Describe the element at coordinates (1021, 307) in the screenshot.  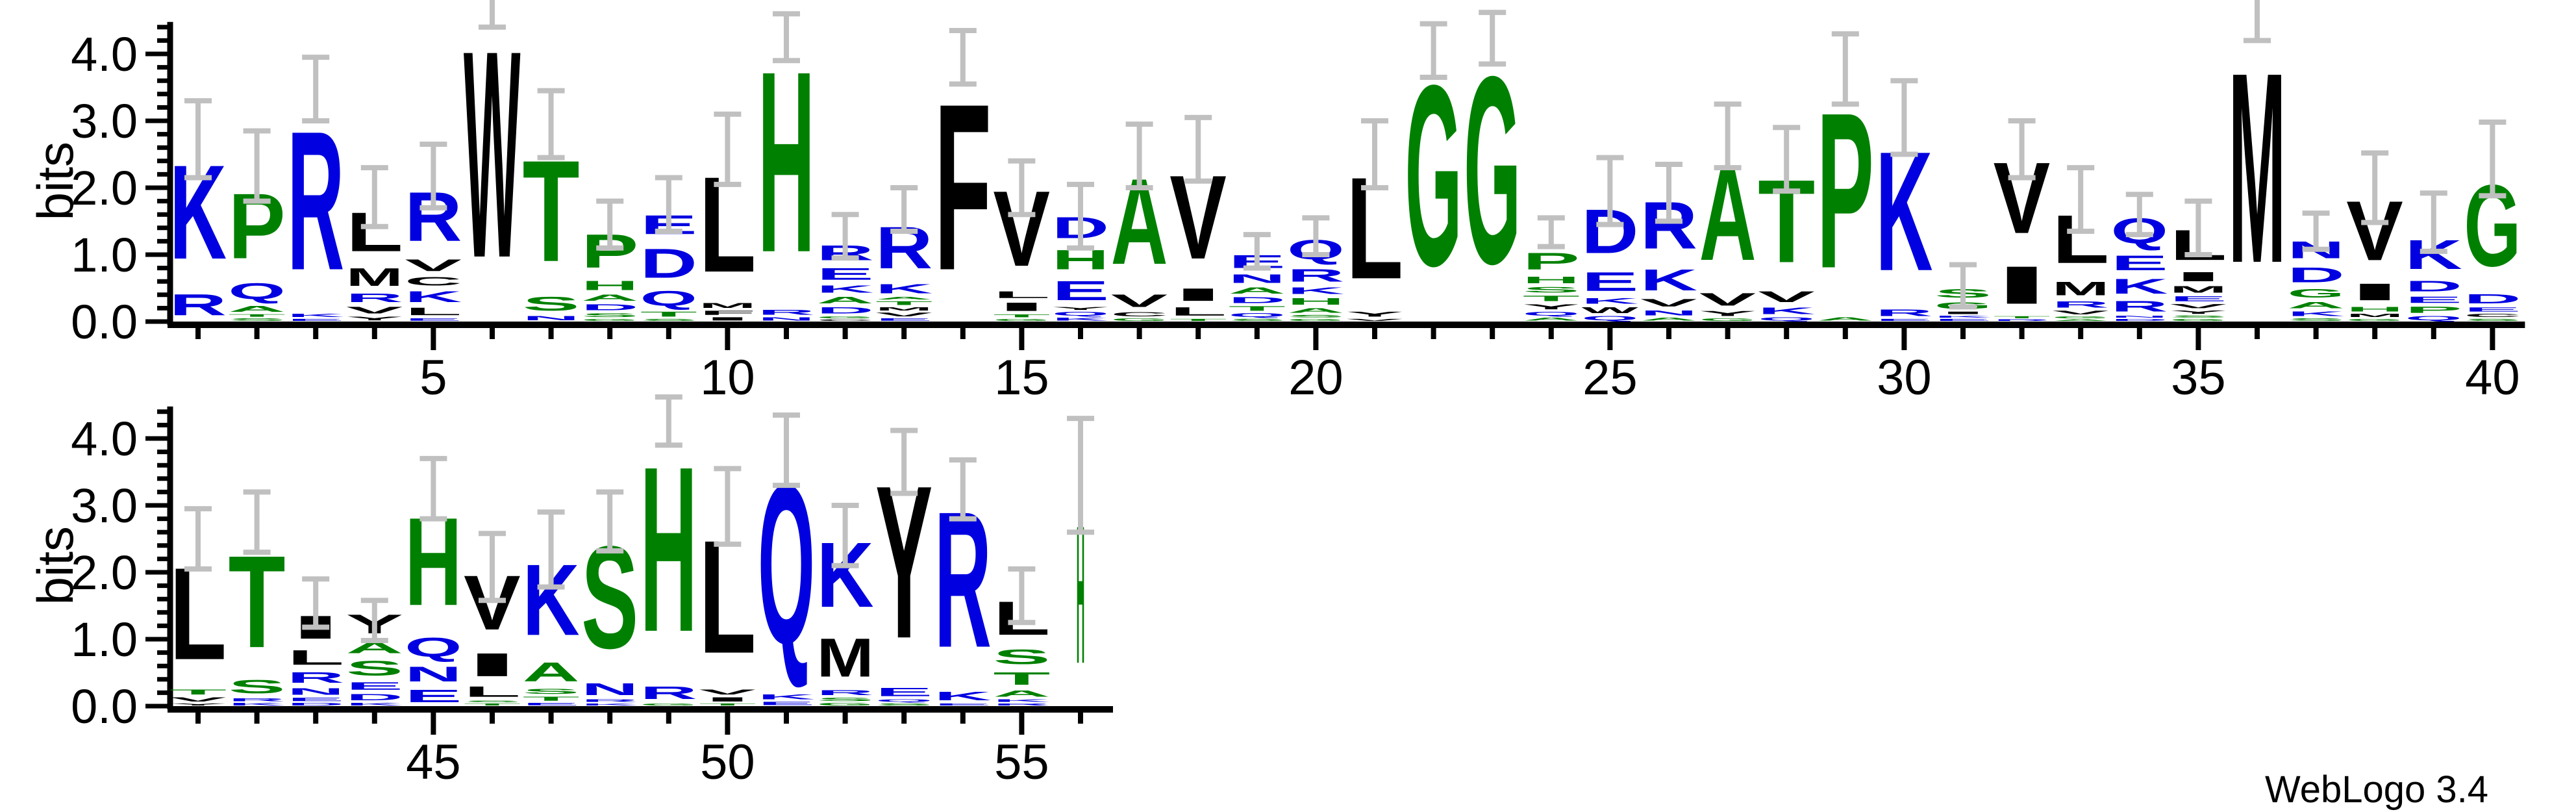
I see `logo-letter-I: I` at that location.